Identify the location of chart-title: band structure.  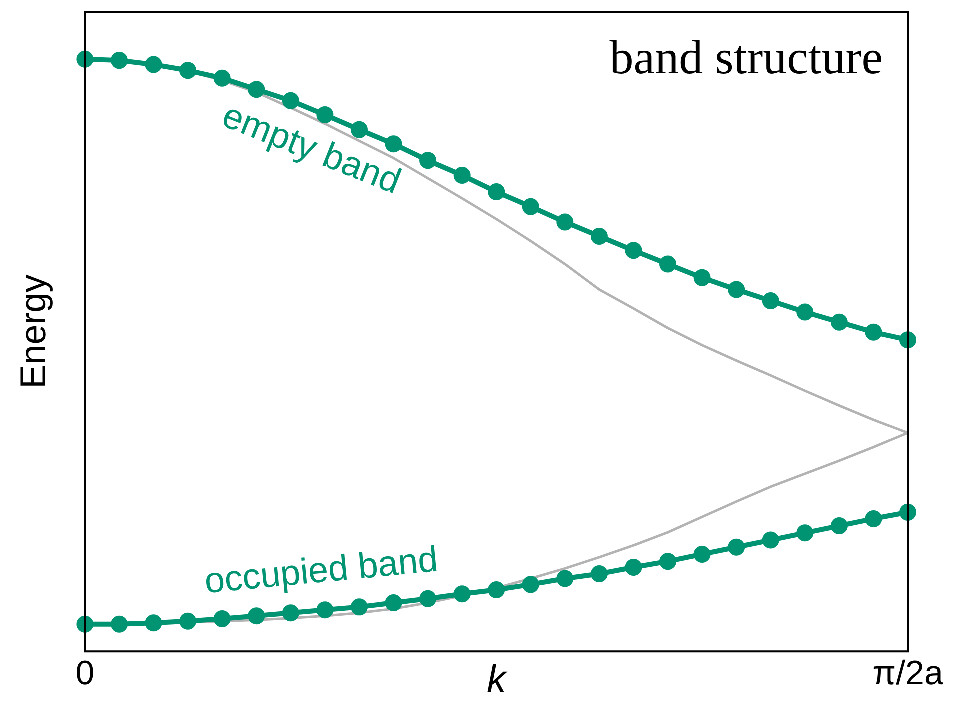
(746, 58).